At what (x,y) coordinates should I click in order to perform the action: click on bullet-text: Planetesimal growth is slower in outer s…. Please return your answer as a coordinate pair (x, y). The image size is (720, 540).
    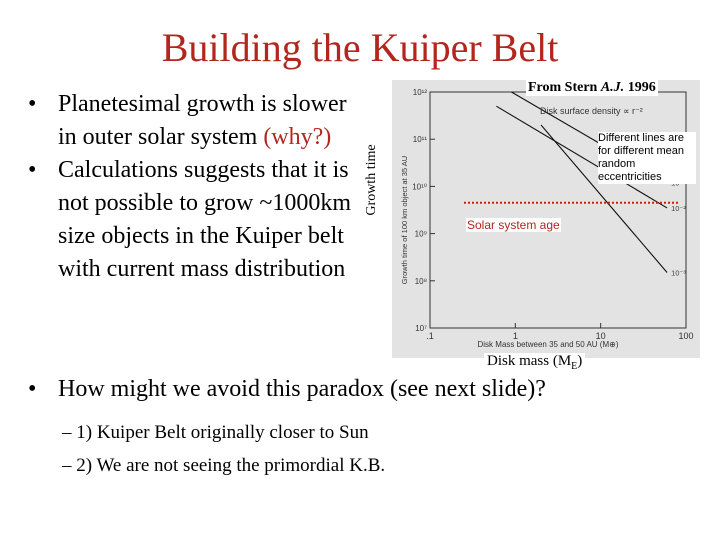
    Looking at the image, I should click on (202, 120).